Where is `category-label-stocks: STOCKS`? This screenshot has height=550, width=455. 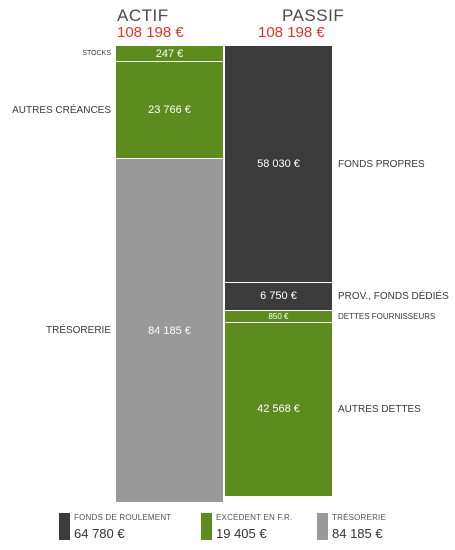 category-label-stocks: STOCKS is located at coordinates (96, 53).